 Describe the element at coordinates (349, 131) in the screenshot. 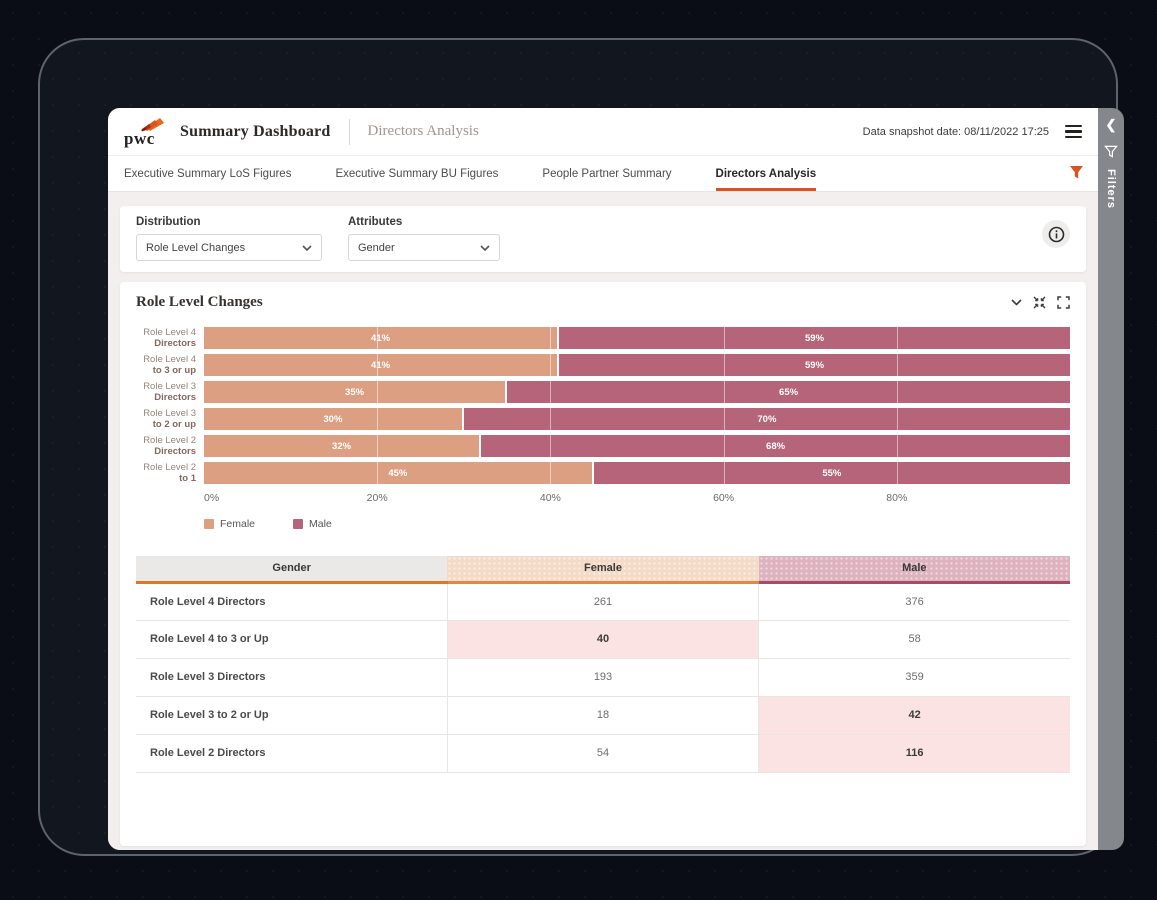

I see `header-divider` at that location.